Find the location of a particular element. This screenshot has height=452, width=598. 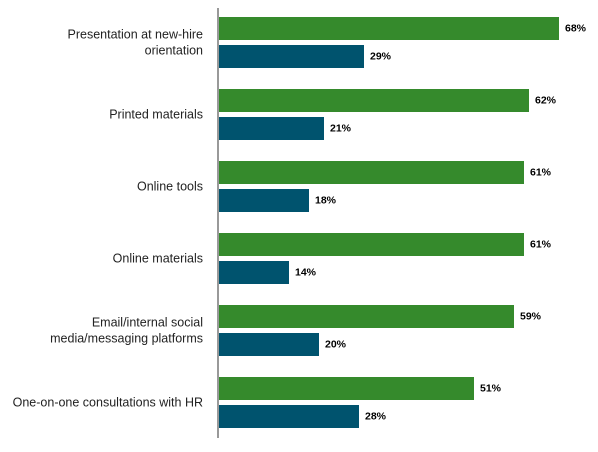

category-label-0: Presentation at new-hire orientation is located at coordinates (136, 43).